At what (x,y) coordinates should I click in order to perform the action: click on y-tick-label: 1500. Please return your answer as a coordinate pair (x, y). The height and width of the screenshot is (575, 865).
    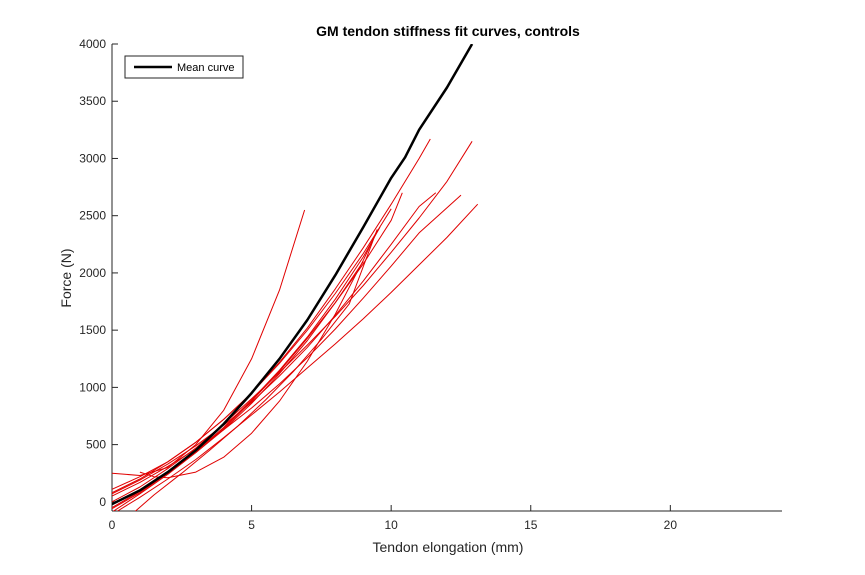
    Looking at the image, I should click on (92, 330).